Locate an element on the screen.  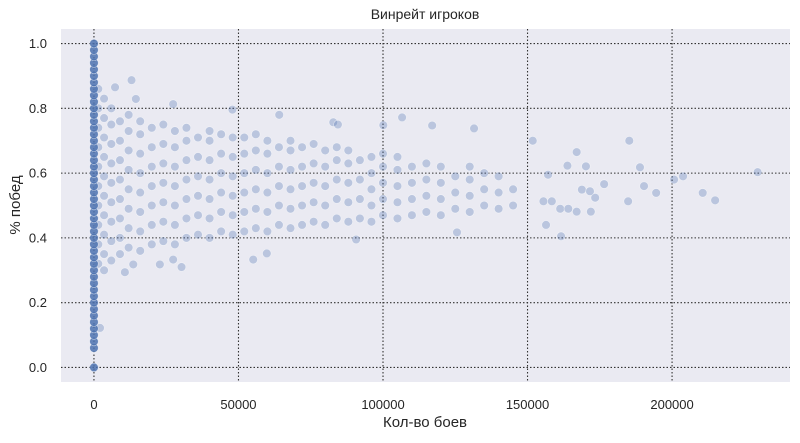
x-tick-label: 200000 is located at coordinates (671, 404).